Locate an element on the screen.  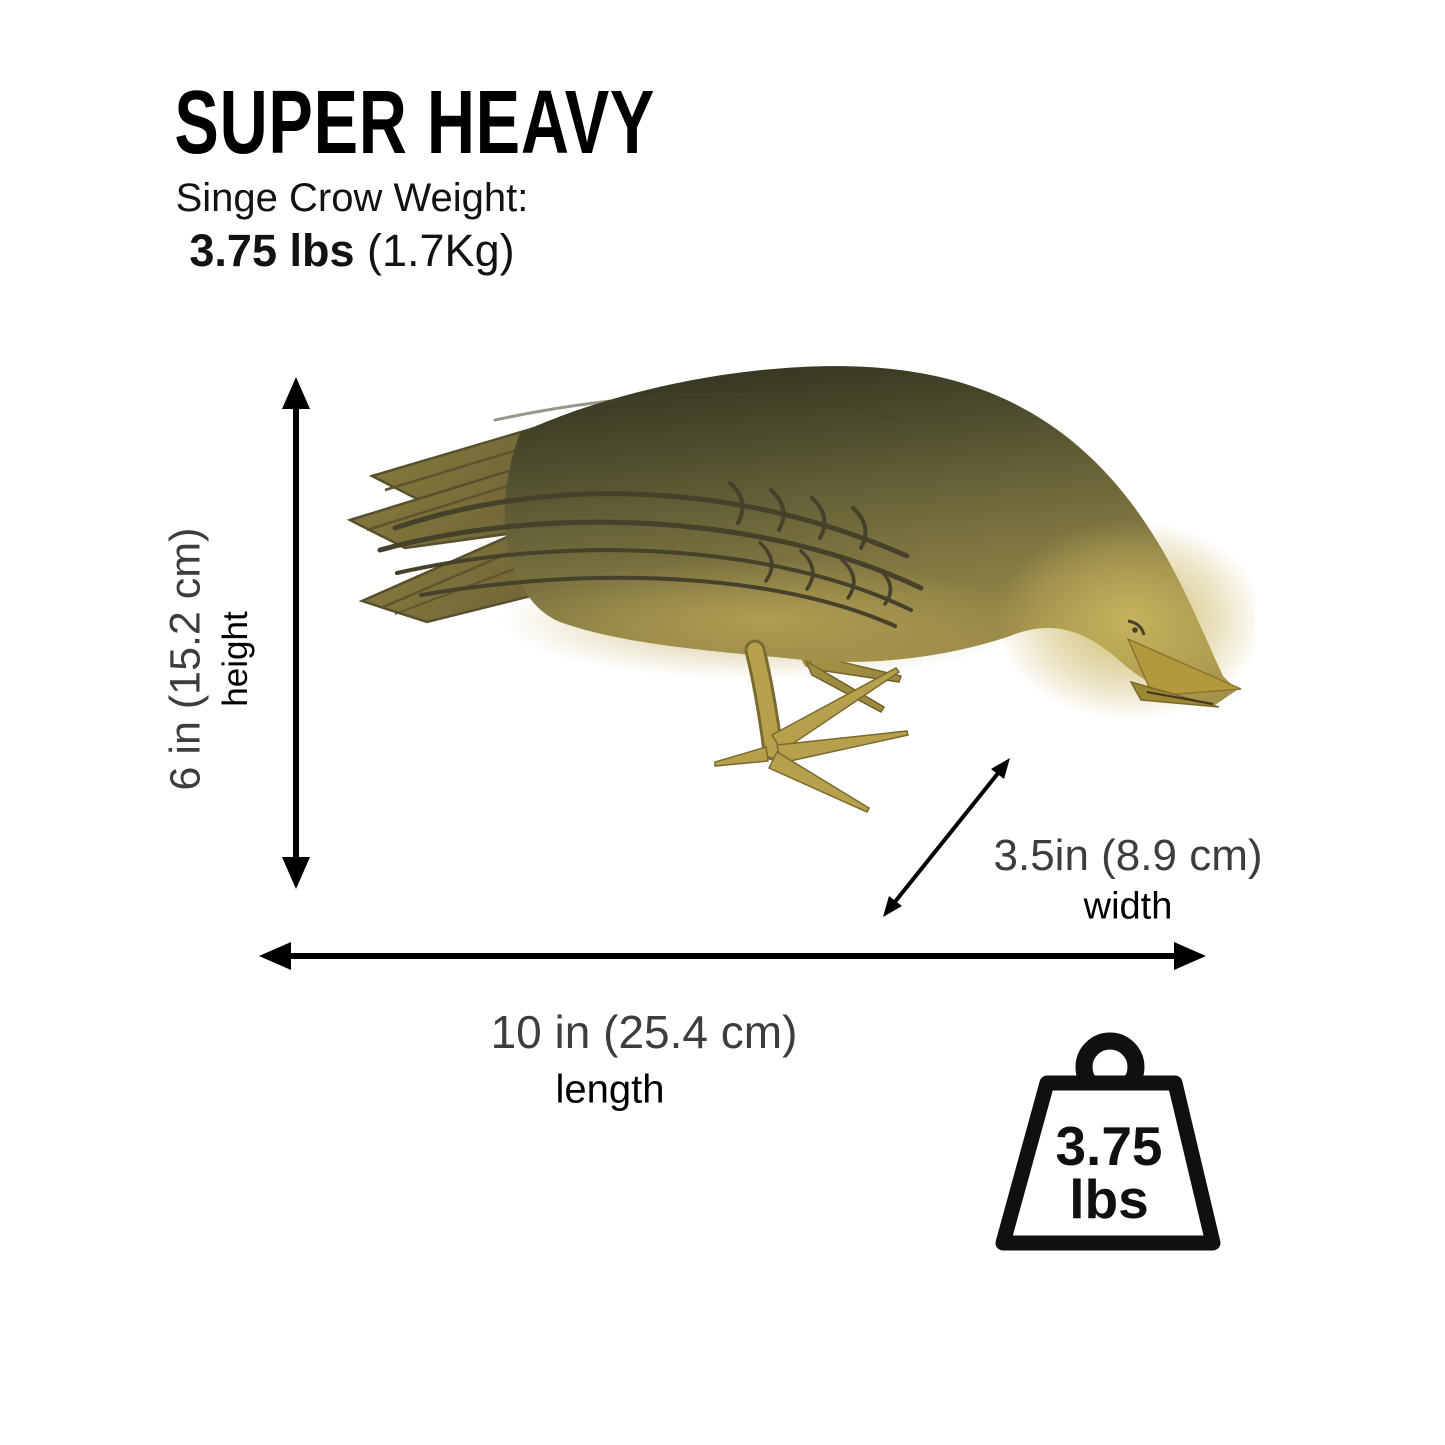
length-label: length is located at coordinates (610, 1089).